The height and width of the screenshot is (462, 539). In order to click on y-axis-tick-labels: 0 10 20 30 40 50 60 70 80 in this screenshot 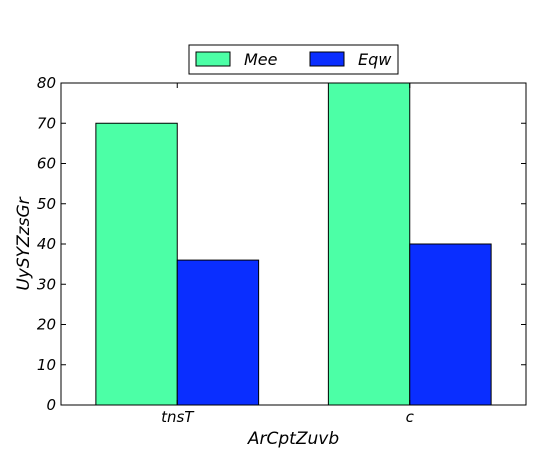, I will do `click(46, 244)`.